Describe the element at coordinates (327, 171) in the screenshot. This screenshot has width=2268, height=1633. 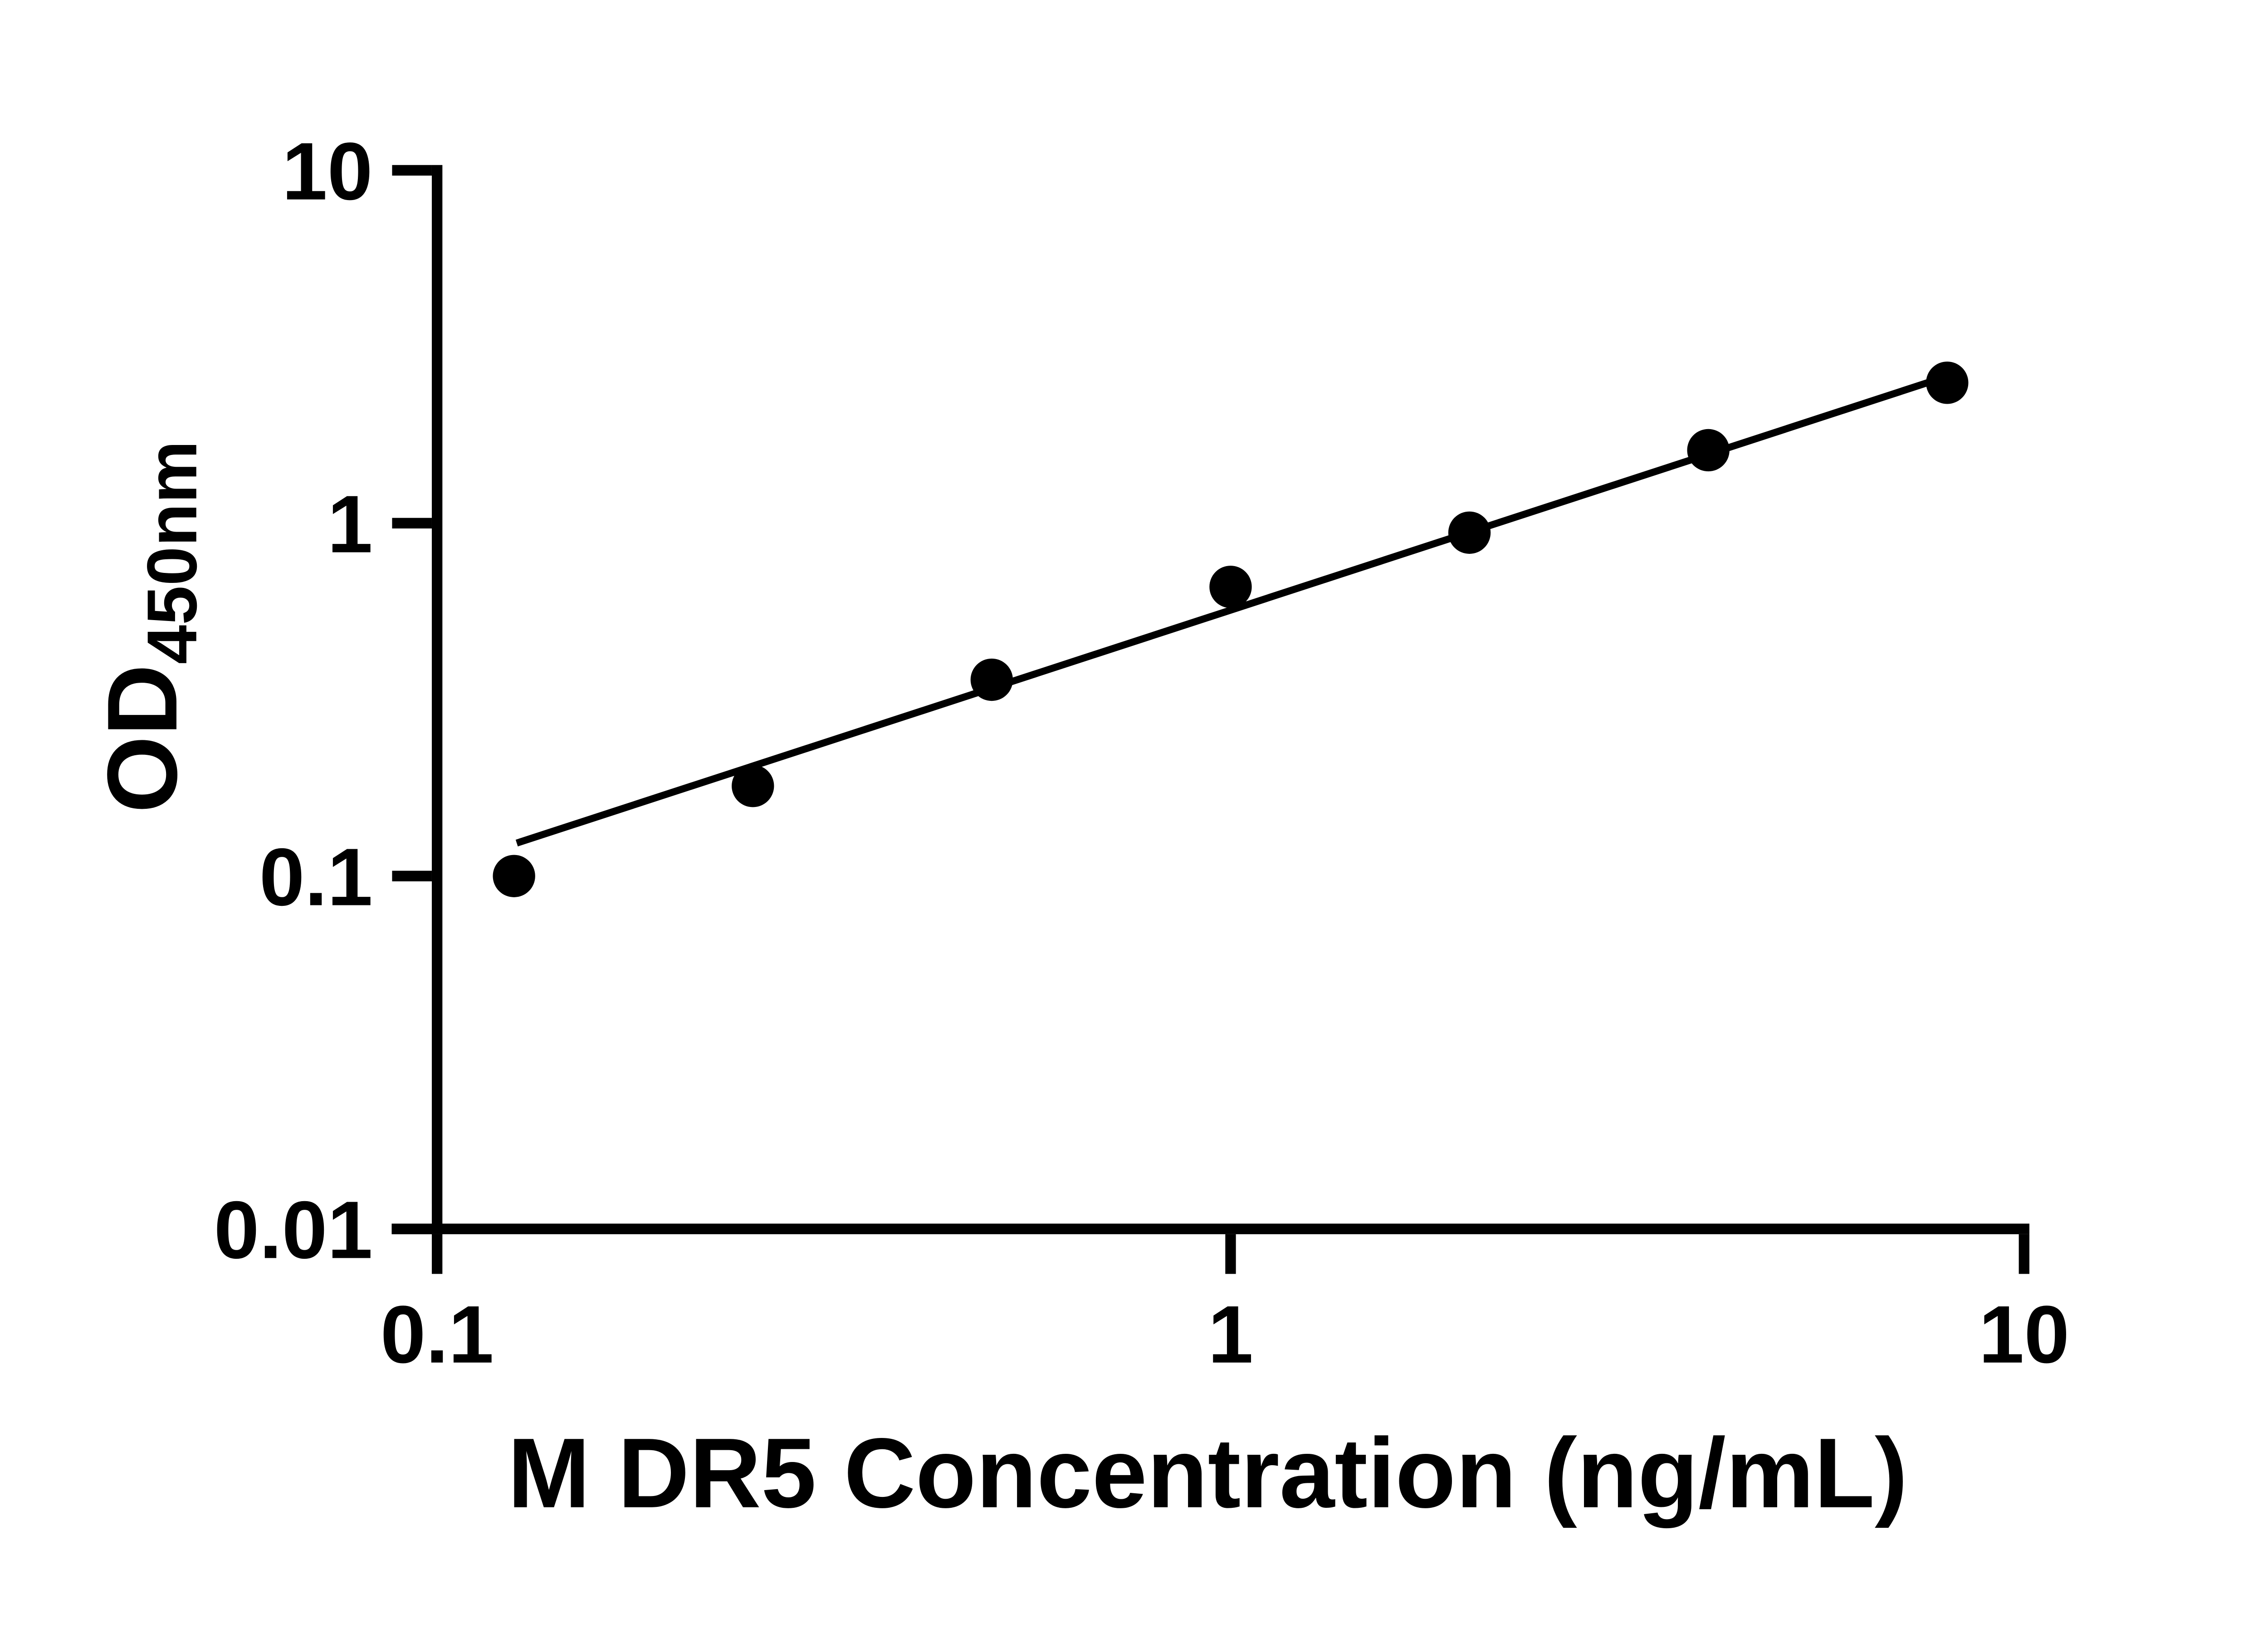
I see `y-tick-label: 10` at that location.